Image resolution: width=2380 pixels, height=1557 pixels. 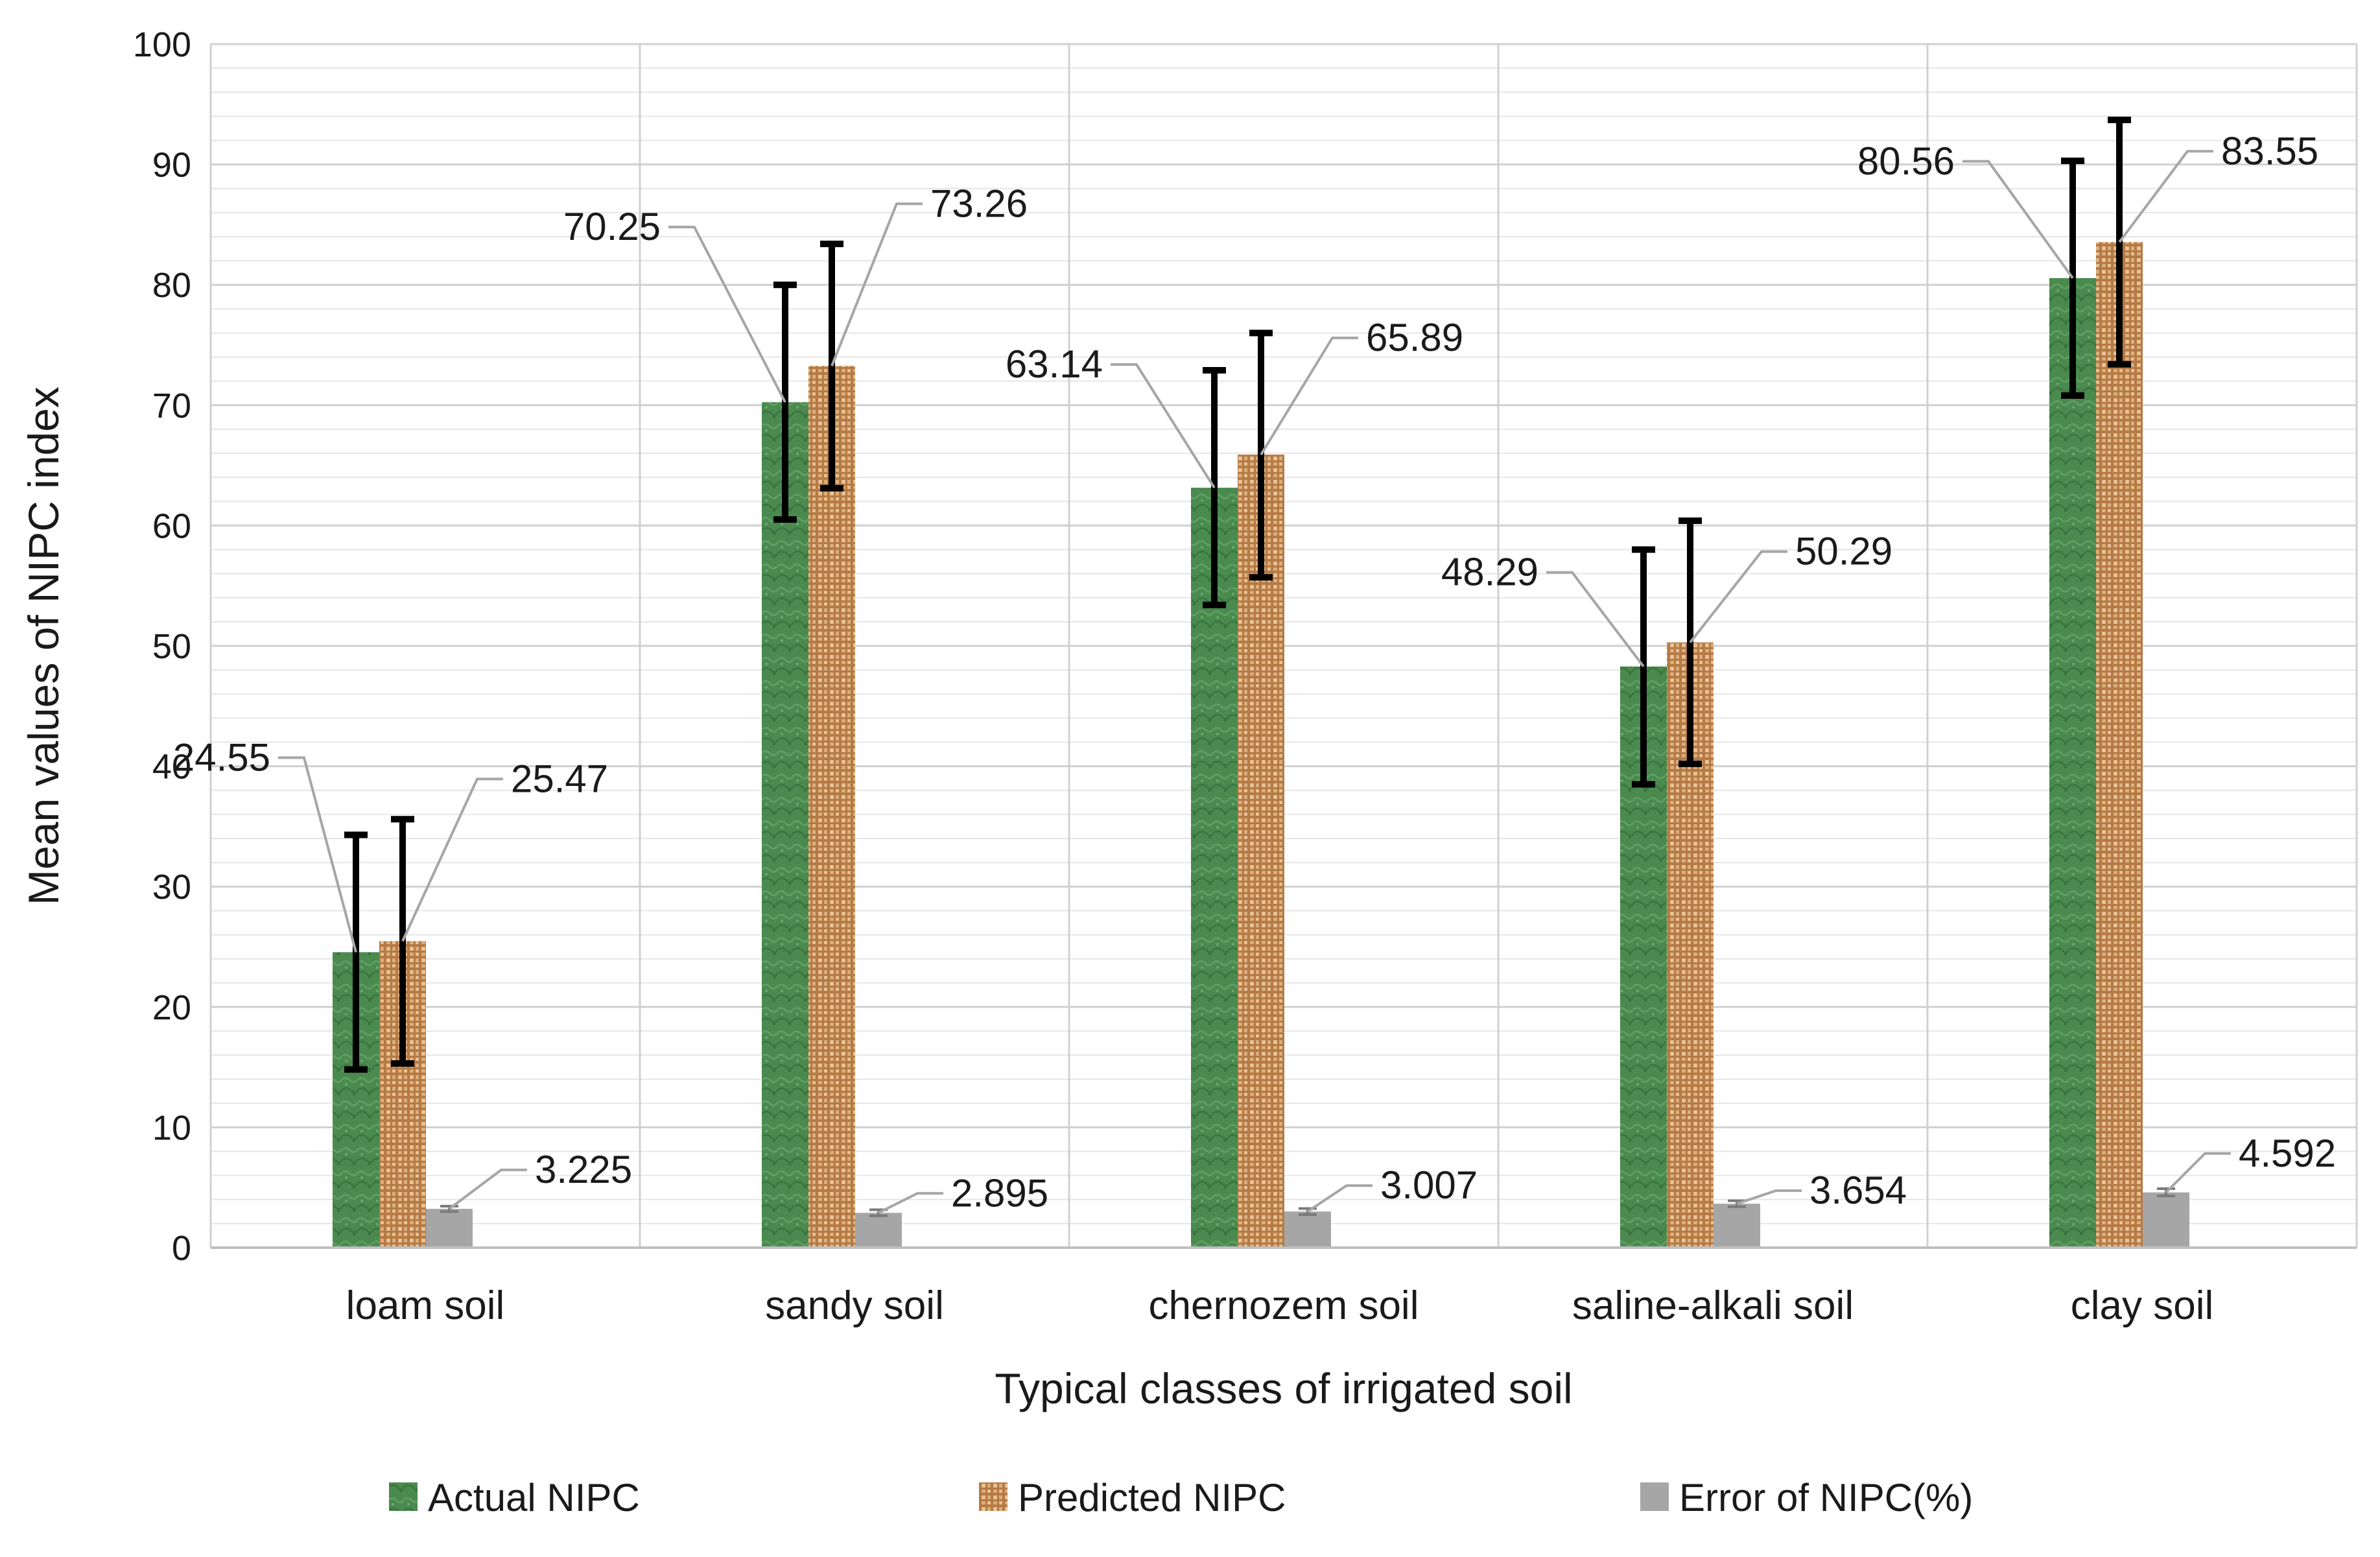 What do you see at coordinates (171, 285) in the screenshot?
I see `y-tick-label: 80` at bounding box center [171, 285].